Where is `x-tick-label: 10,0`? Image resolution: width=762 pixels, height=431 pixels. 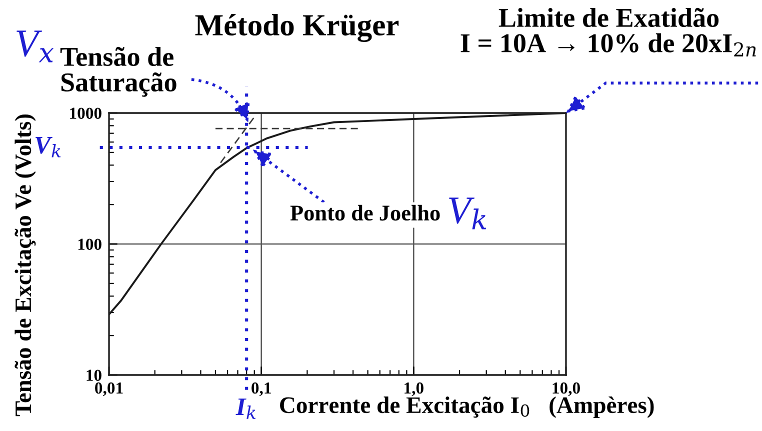
x-tick-label: 10,0 is located at coordinates (566, 389).